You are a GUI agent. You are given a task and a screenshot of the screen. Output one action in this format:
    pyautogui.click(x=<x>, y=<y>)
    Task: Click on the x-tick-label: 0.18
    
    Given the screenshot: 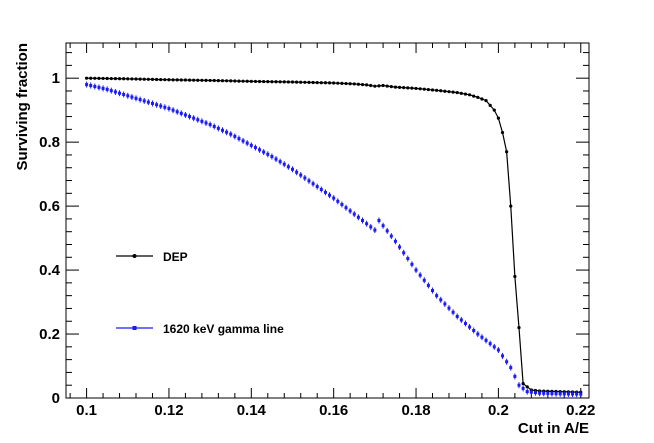 What is the action you would take?
    pyautogui.click(x=415, y=410)
    